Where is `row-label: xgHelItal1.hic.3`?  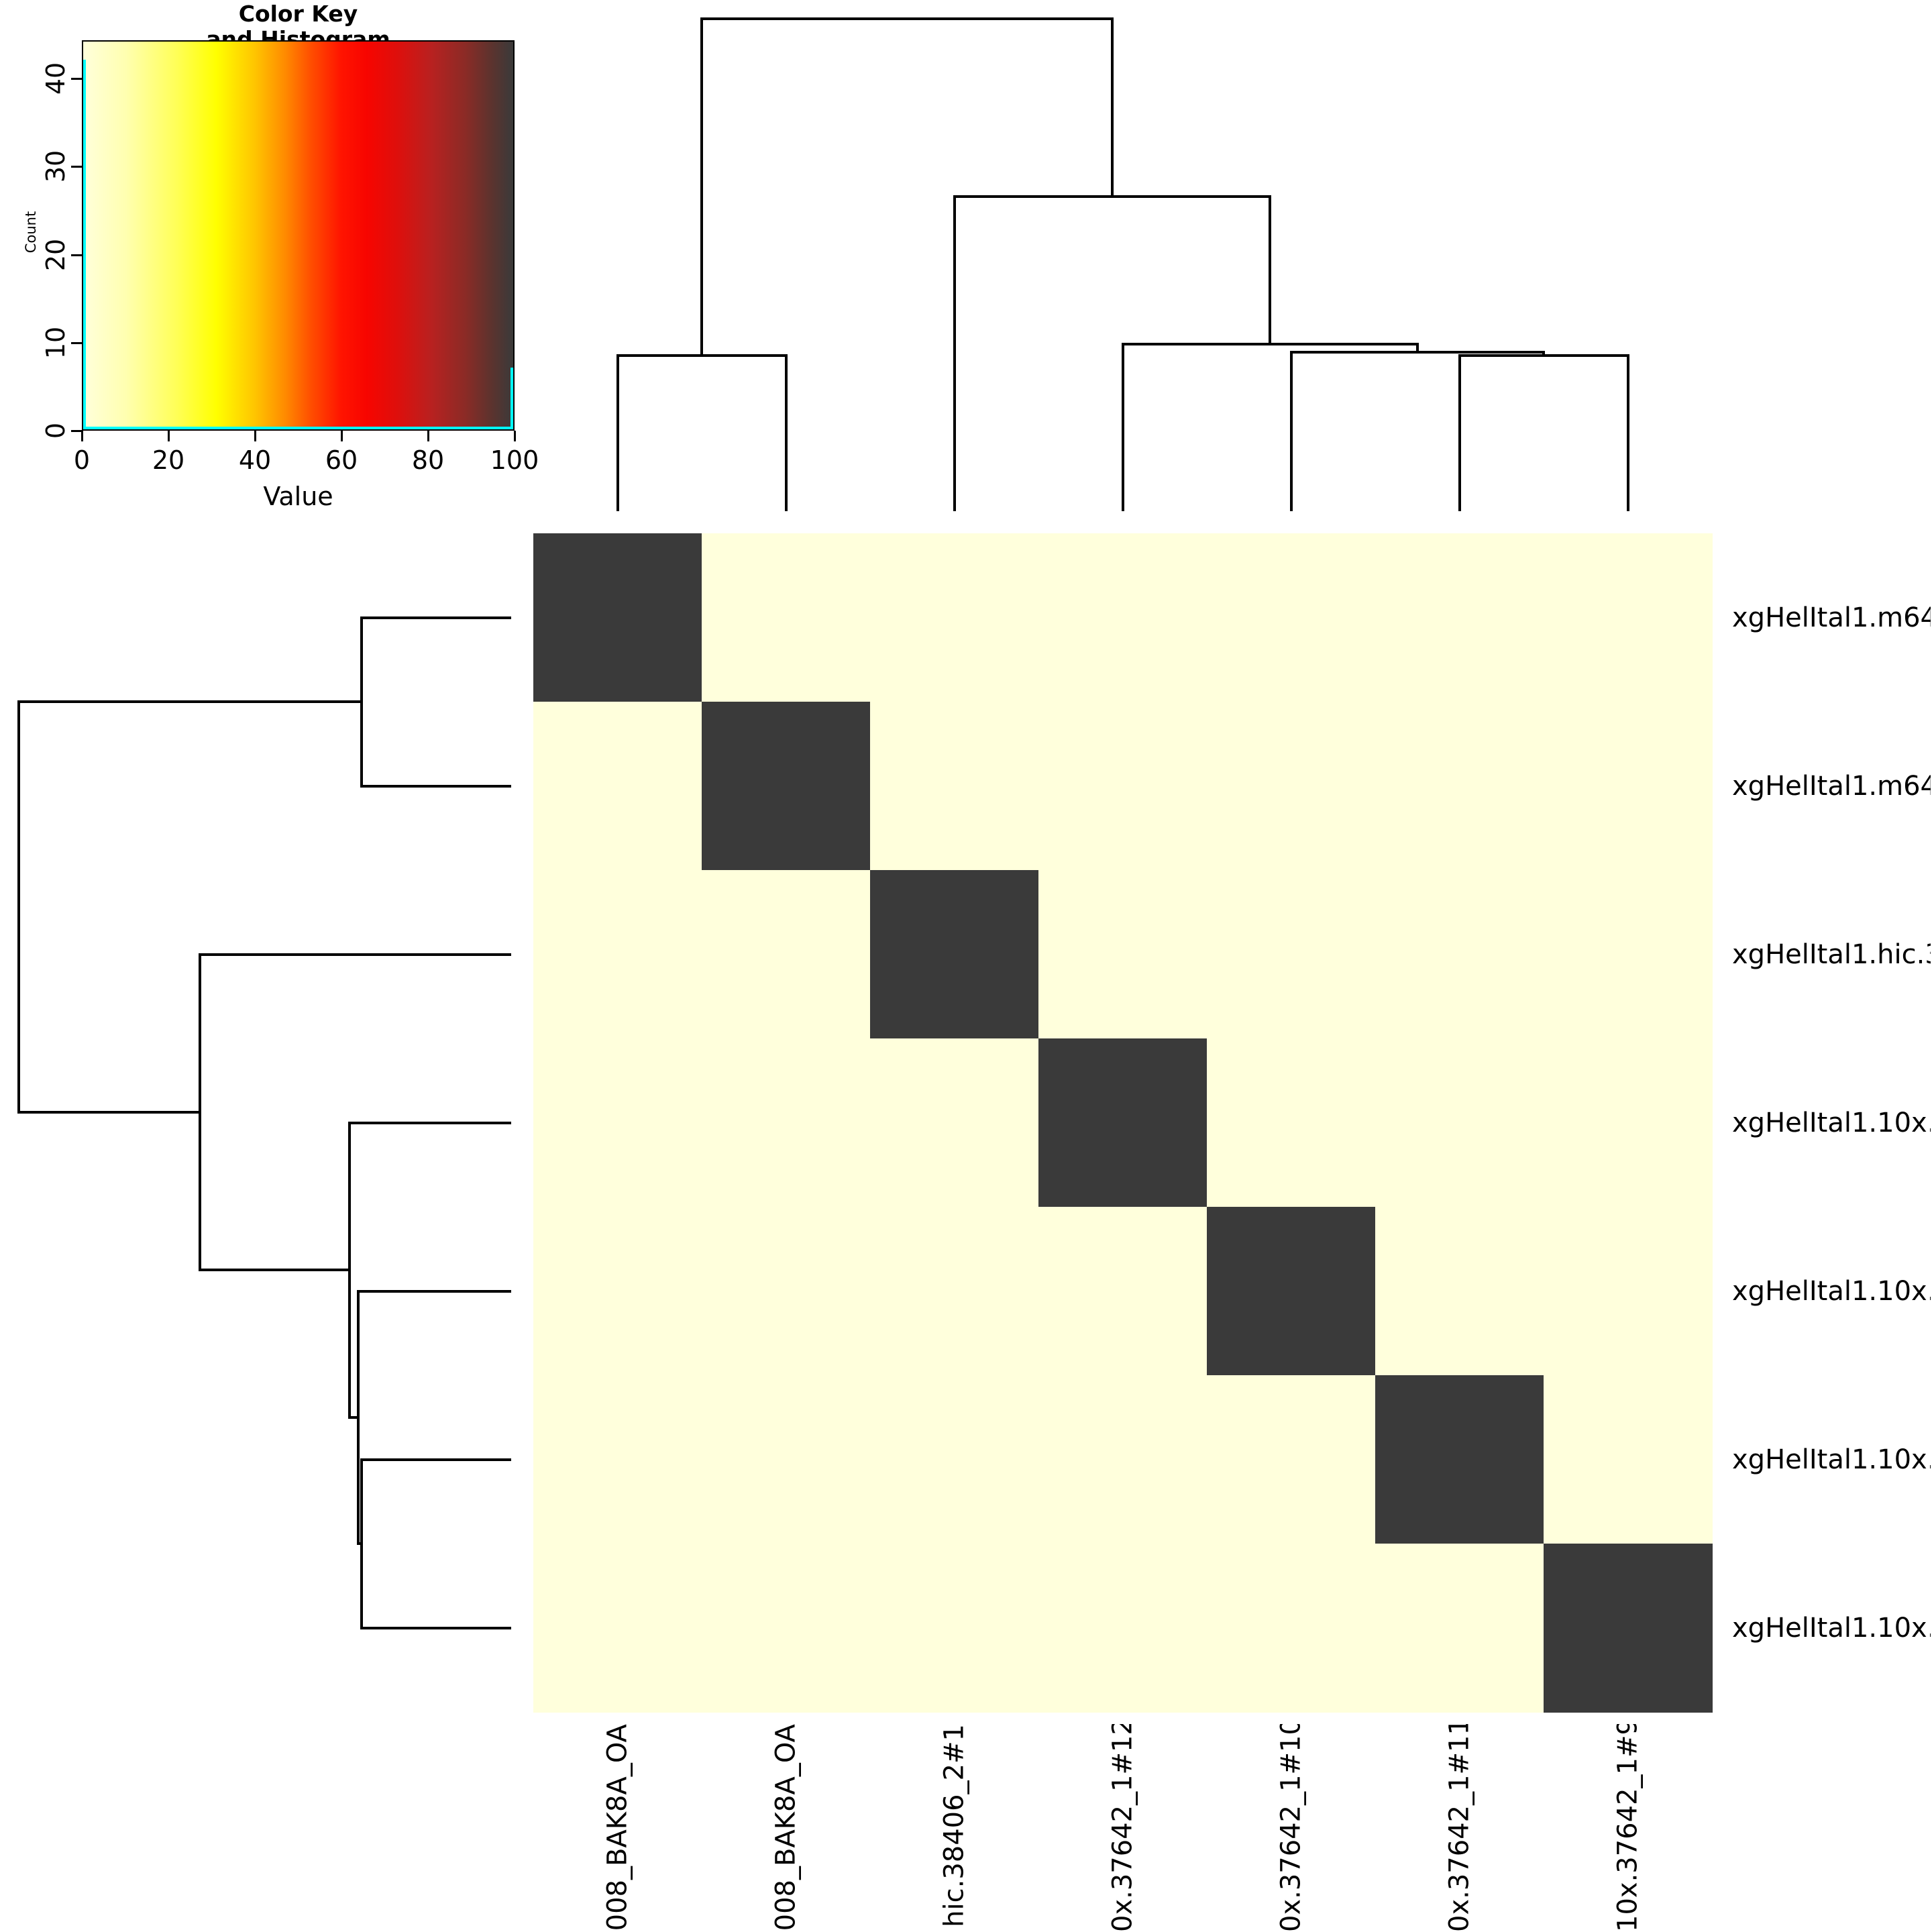
row-label: xgHelItal1.hic.3 is located at coordinates (1831, 954).